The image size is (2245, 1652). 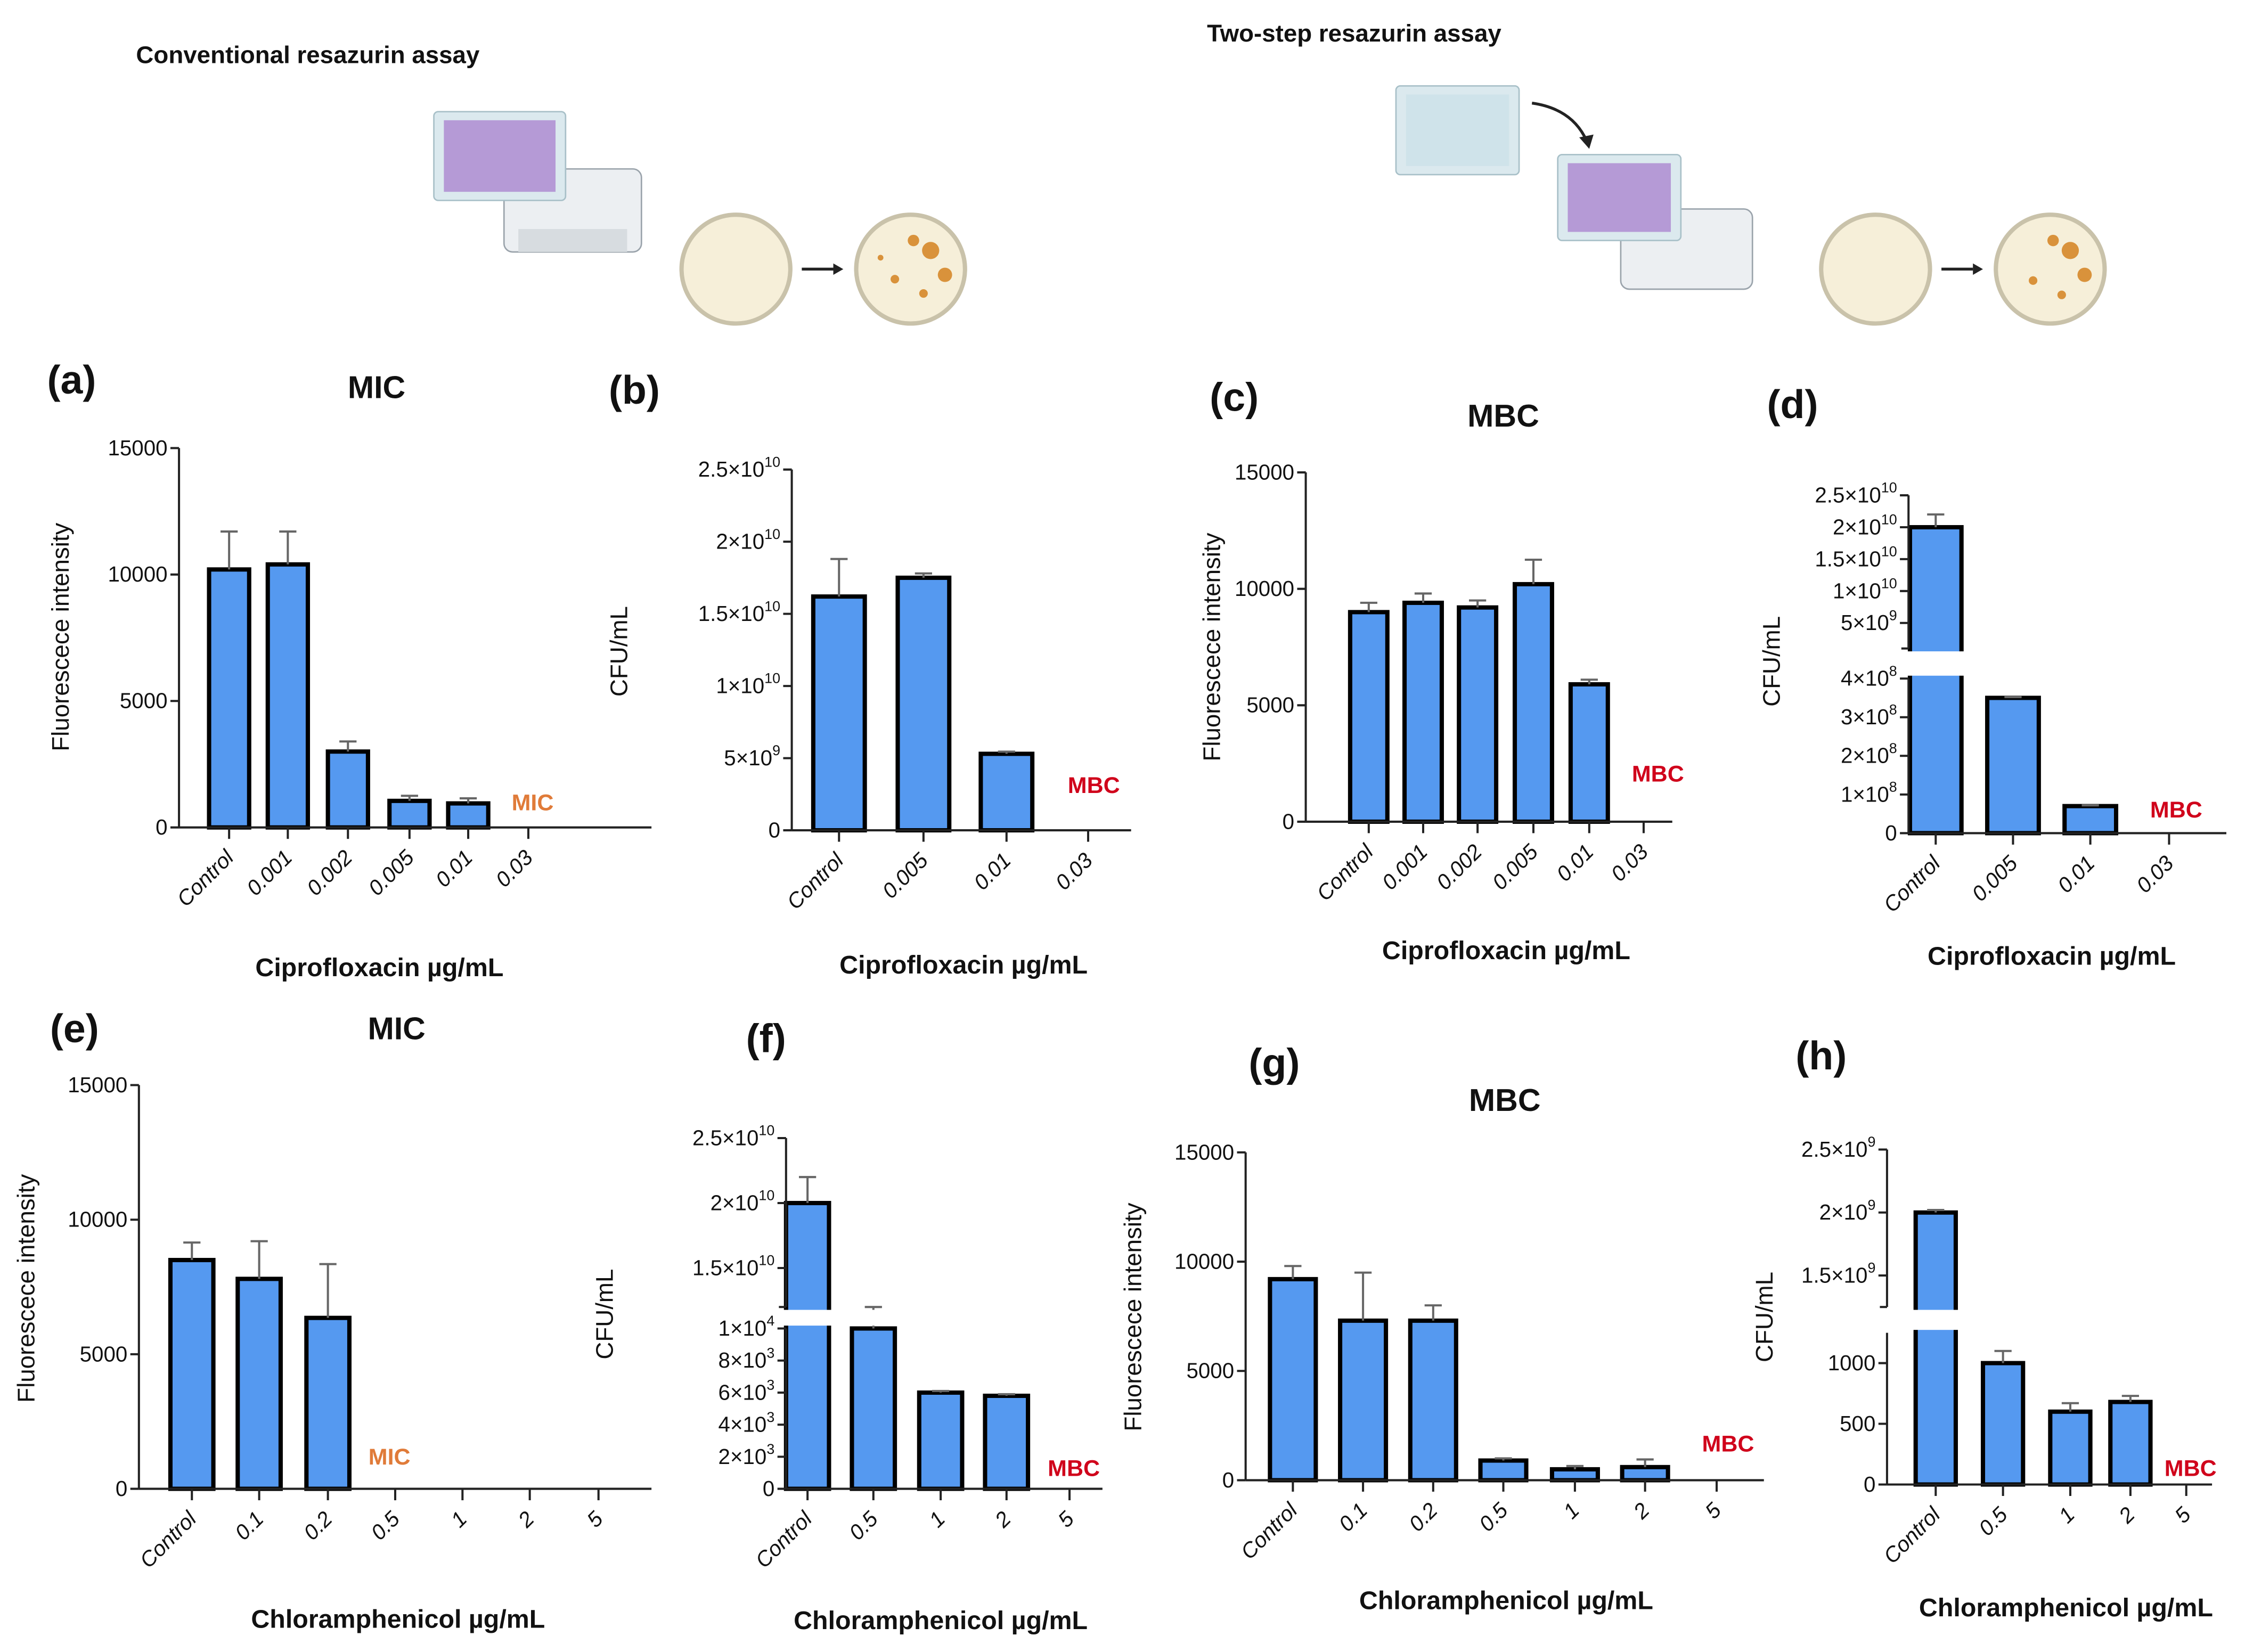 I want to click on chart-title: MIC, so click(x=396, y=1028).